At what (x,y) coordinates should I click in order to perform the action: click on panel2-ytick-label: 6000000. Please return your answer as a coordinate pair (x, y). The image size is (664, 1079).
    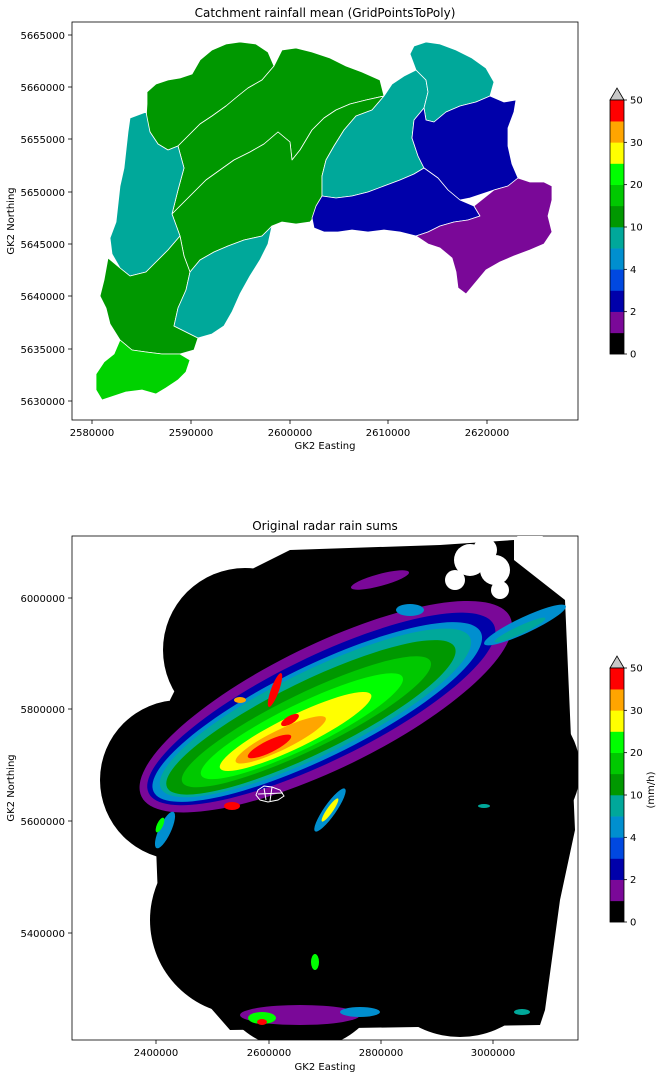
    Looking at the image, I should click on (42, 599).